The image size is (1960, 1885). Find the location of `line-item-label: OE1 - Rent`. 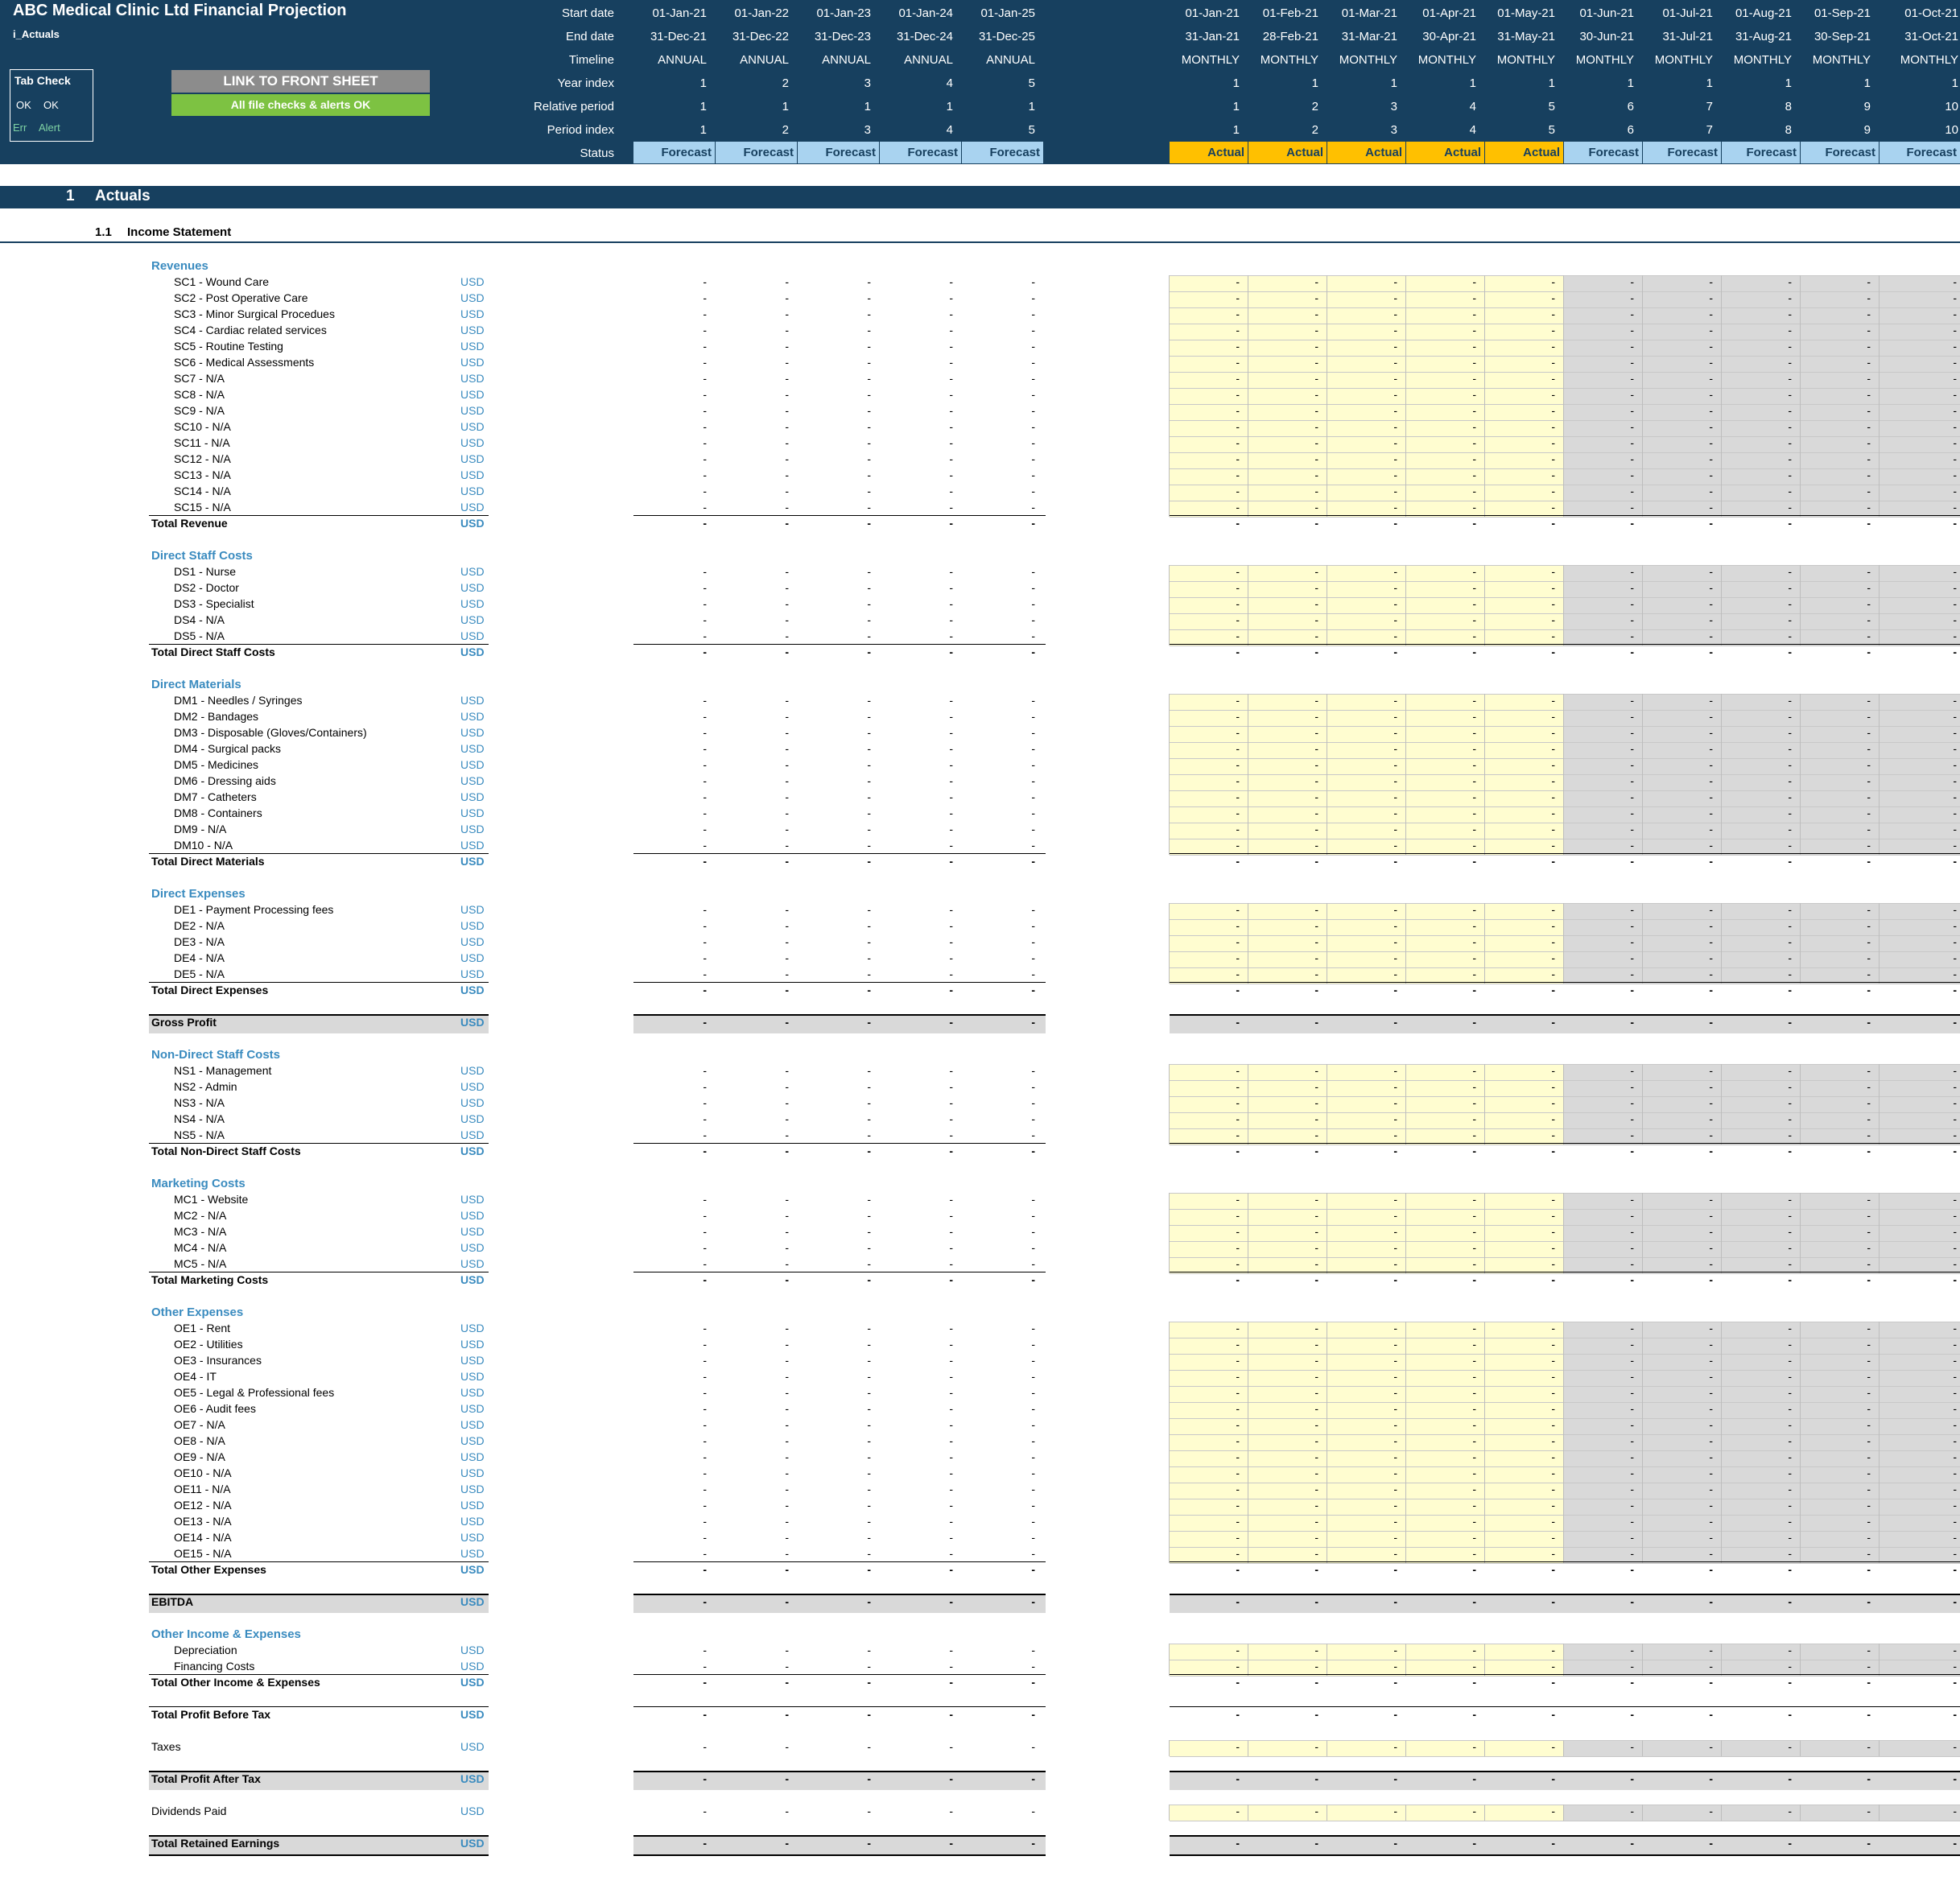

line-item-label: OE1 - Rent is located at coordinates (202, 1328).